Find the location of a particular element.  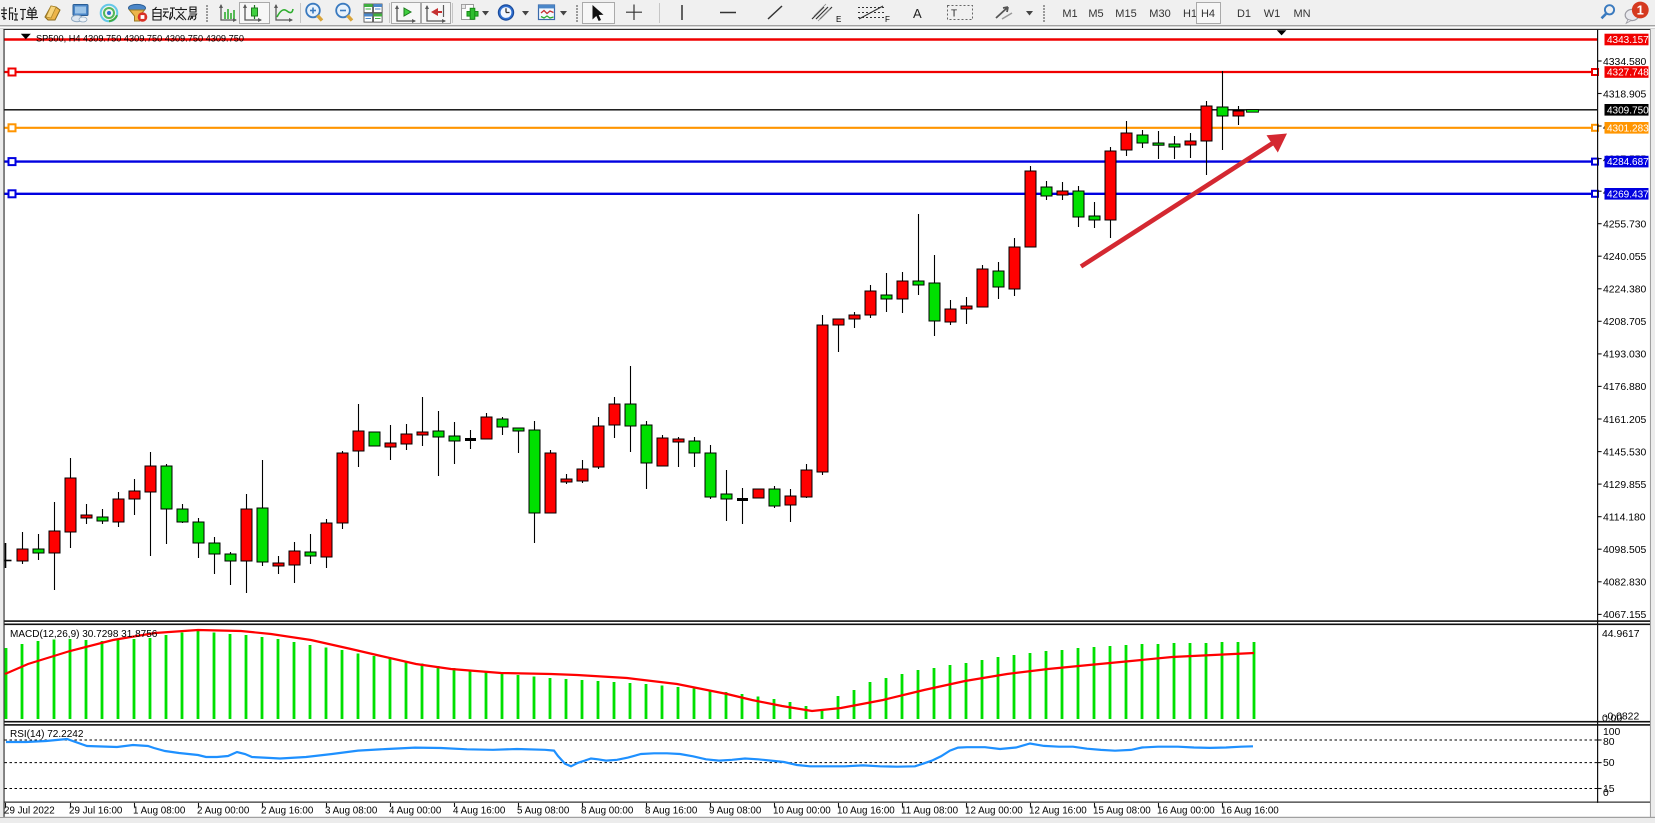

svg-text: D1 is located at coordinates (1244, 14).